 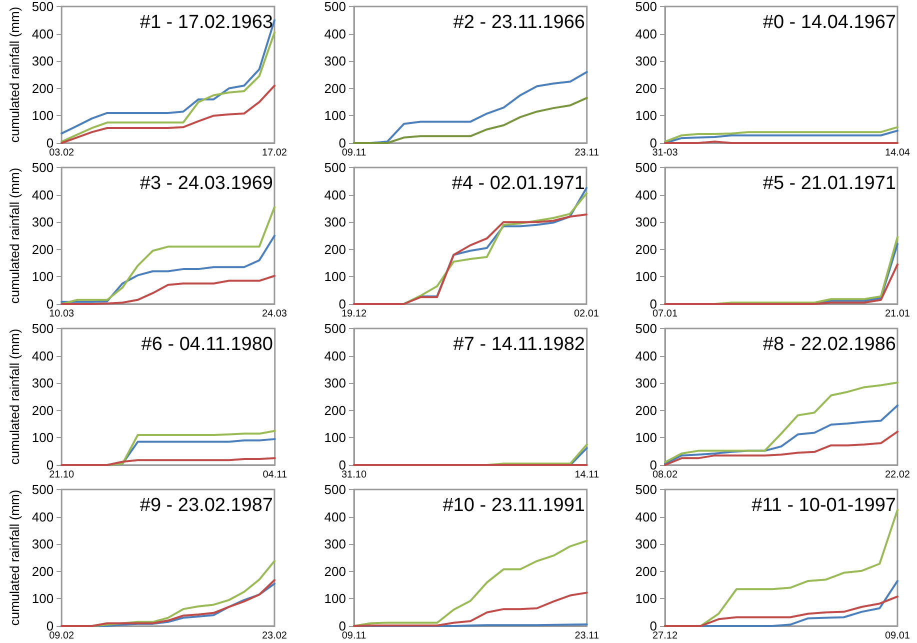 I want to click on chart-title: #11 - 10-01-1997, so click(x=824, y=505).